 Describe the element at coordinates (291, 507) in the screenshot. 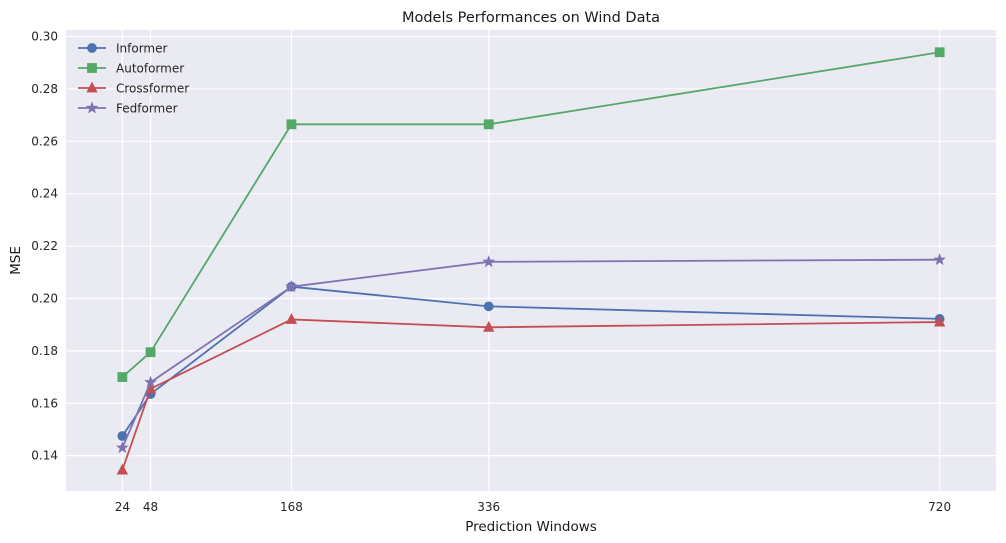

I see `x-tick-label: 168` at that location.